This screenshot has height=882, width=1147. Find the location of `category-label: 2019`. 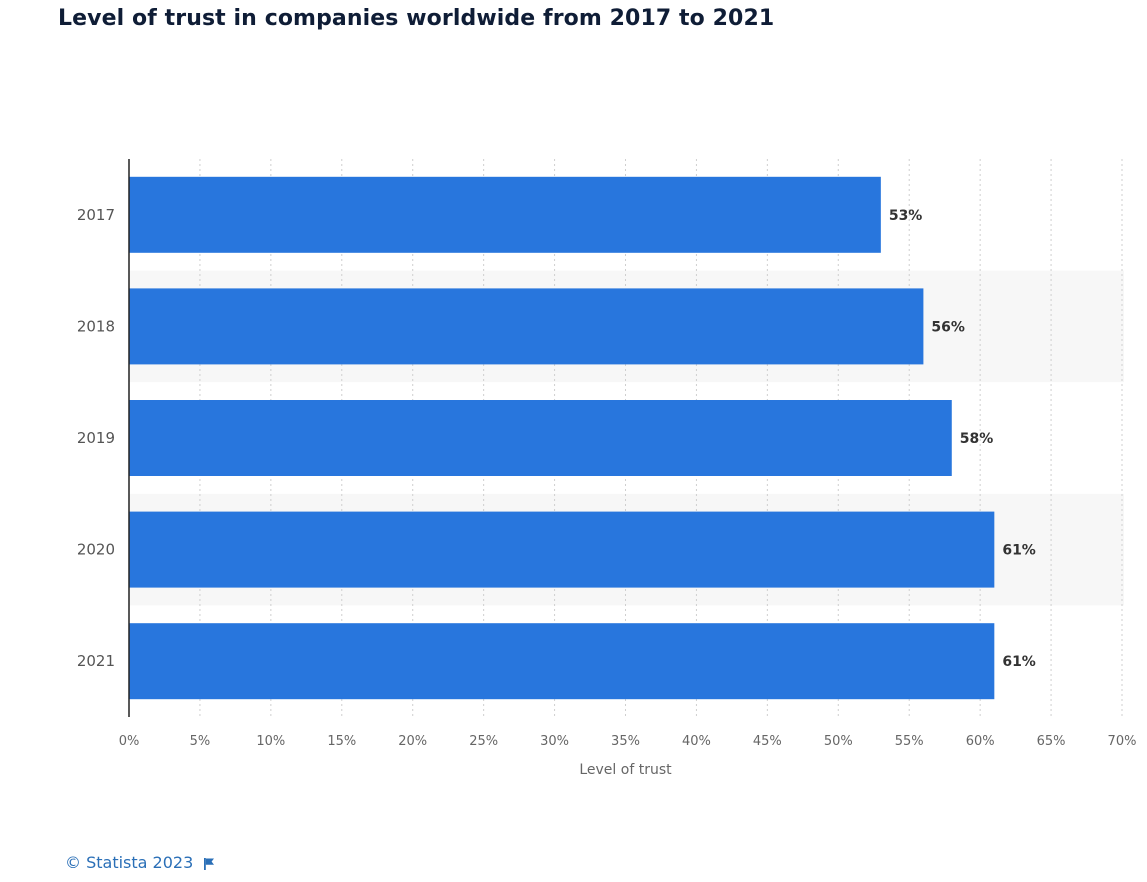

category-label: 2019 is located at coordinates (96, 438).